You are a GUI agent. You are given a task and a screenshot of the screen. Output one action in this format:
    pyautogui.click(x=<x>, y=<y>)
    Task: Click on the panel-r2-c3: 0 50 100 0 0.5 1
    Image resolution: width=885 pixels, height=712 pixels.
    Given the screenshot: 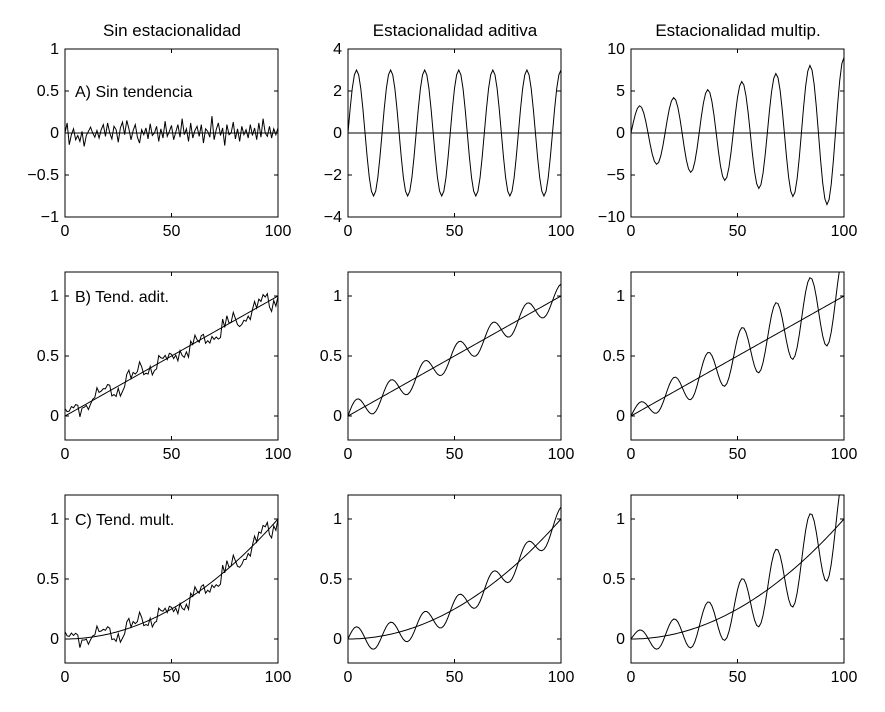 What is the action you would take?
    pyautogui.click(x=730, y=367)
    